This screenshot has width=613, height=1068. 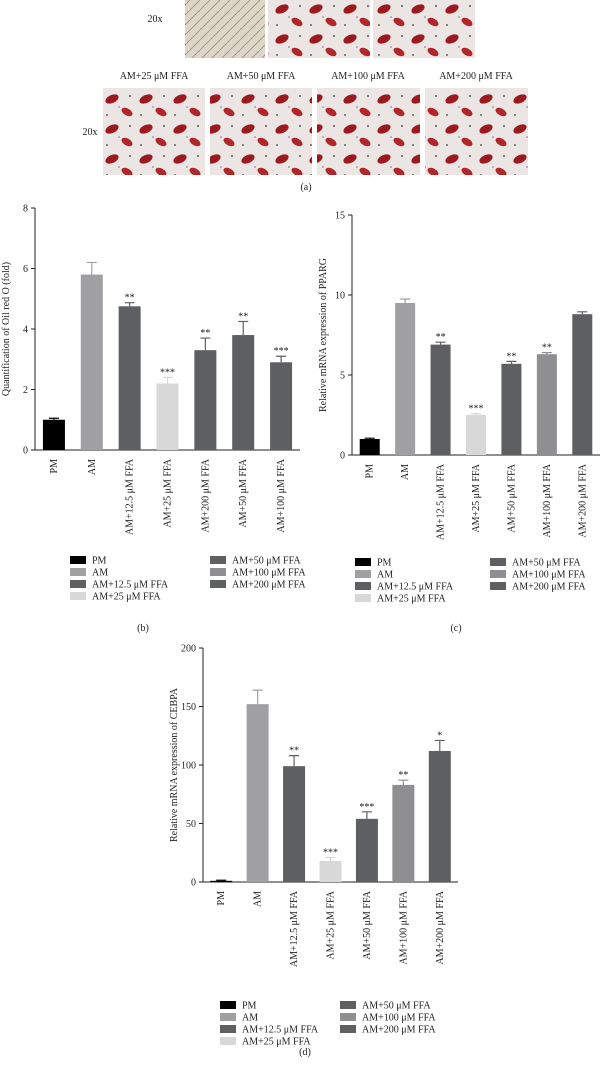 I want to click on panel-label: (c), so click(x=455, y=628).